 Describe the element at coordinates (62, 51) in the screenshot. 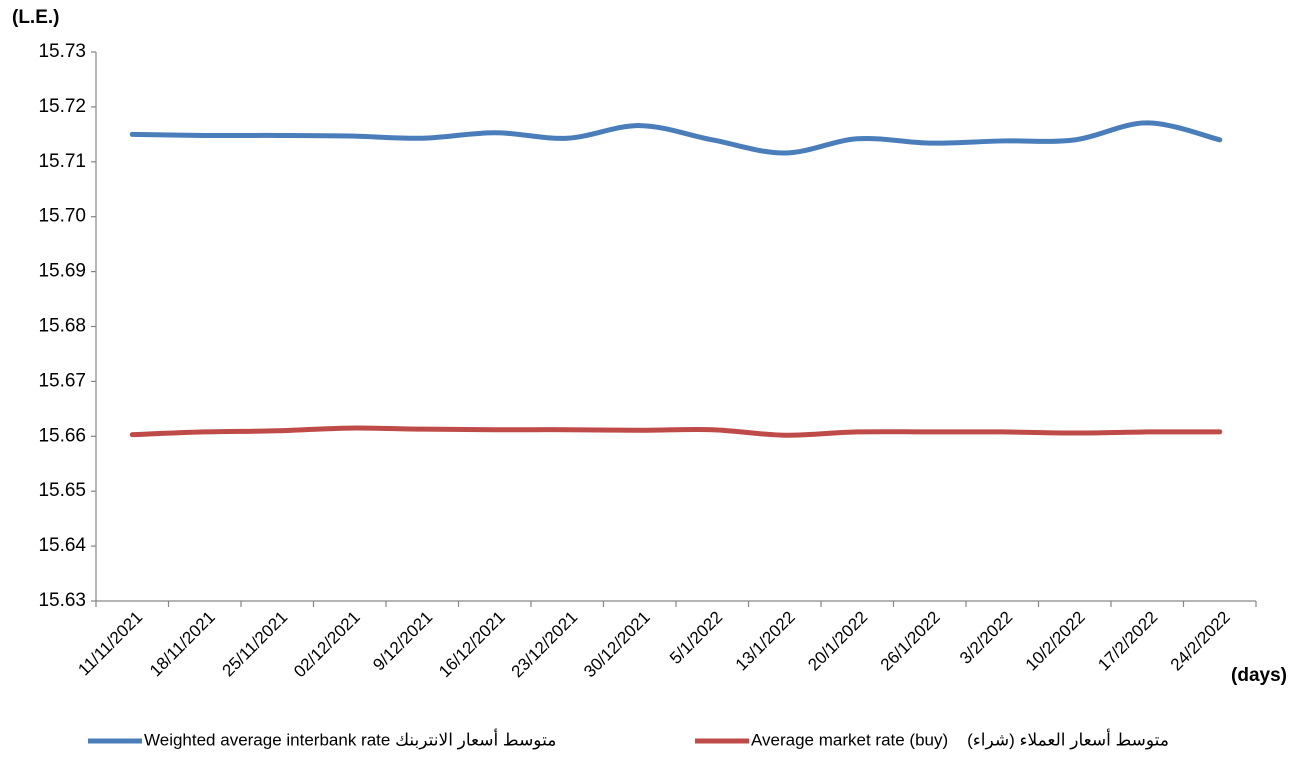

I see `y-tick-label: 15.73` at that location.